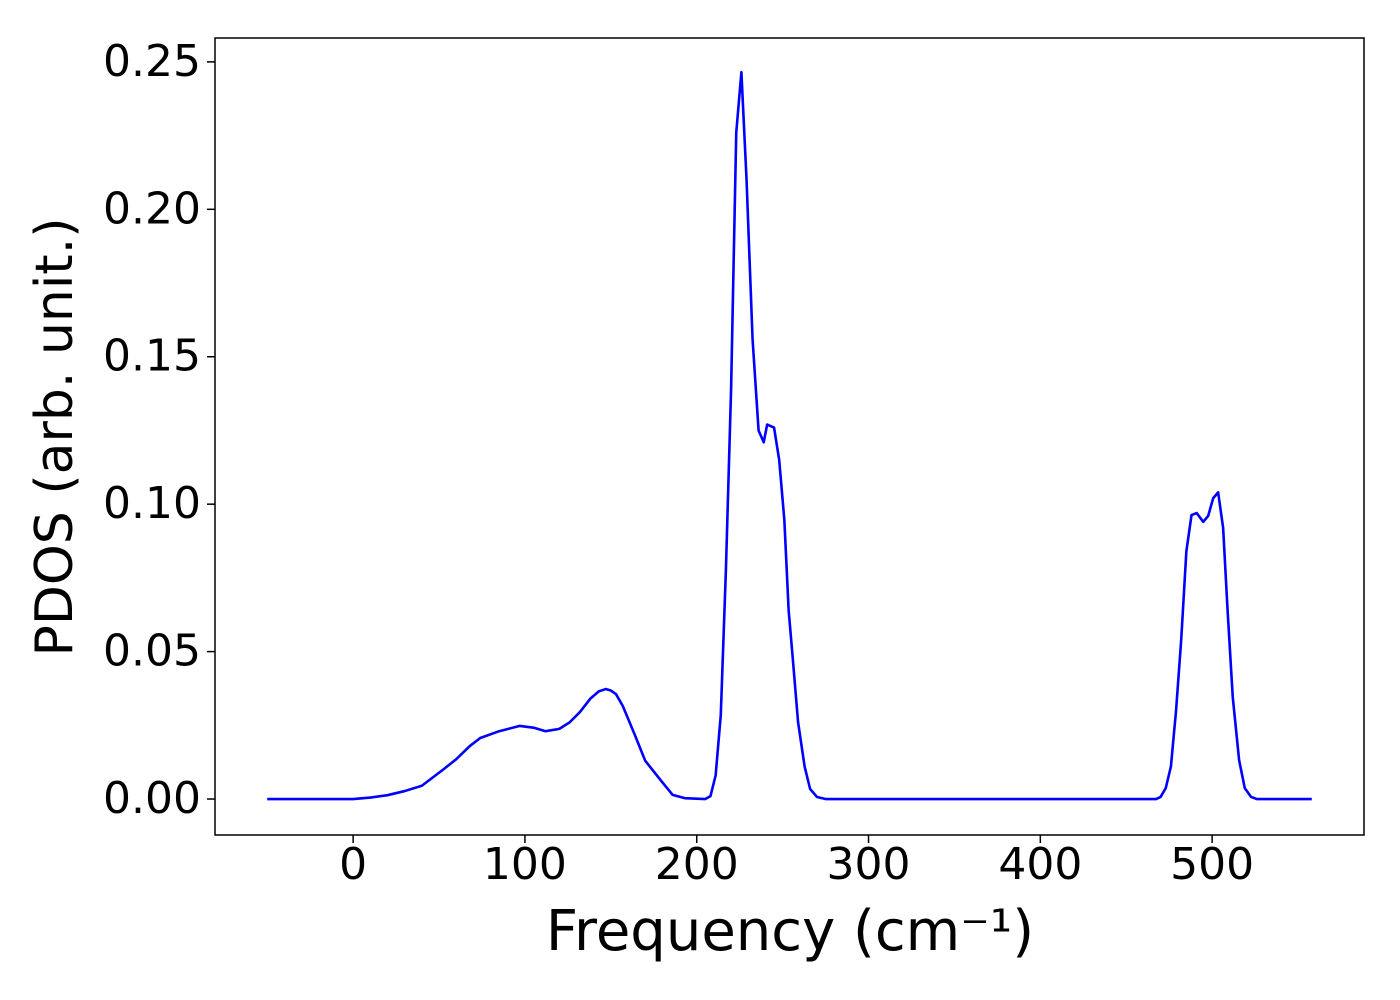 Image resolution: width=1400 pixels, height=1000 pixels. Describe the element at coordinates (152, 208) in the screenshot. I see `y-tick-label: 0.20` at that location.